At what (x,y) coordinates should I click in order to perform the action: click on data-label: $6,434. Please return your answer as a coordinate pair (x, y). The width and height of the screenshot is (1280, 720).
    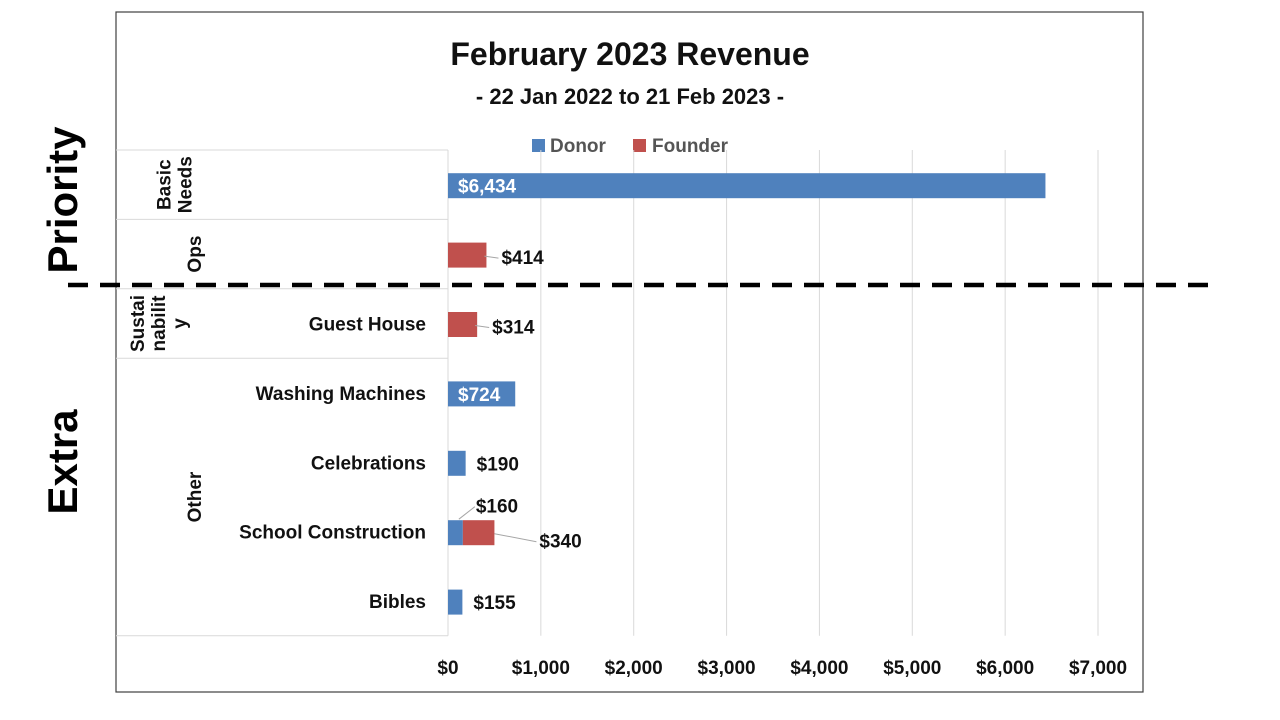
    Looking at the image, I should click on (487, 187).